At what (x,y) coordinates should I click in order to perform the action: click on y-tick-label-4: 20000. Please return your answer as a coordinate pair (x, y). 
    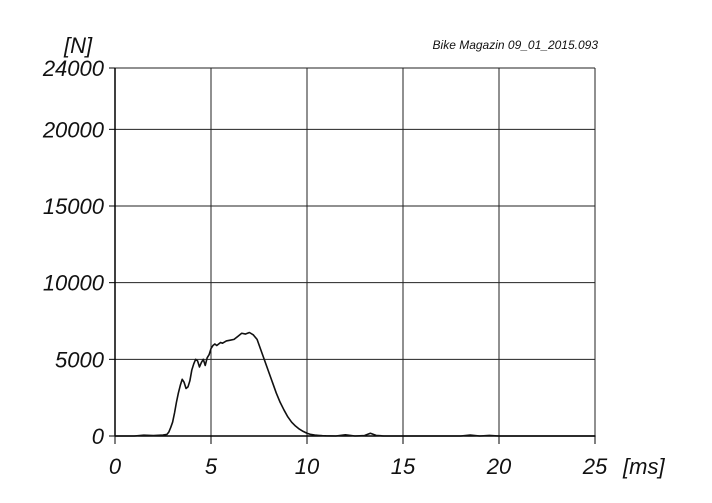
    Looking at the image, I should click on (73, 129).